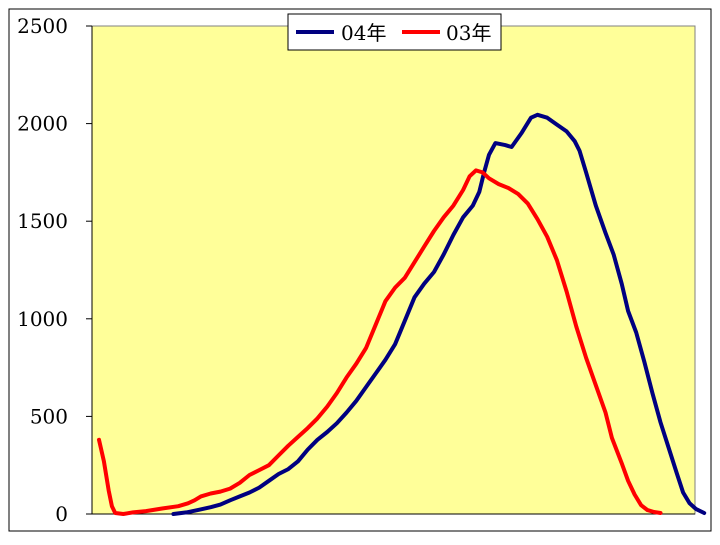 The width and height of the screenshot is (720, 545). Describe the element at coordinates (42, 124) in the screenshot. I see `y-tick-label: 2000` at that location.